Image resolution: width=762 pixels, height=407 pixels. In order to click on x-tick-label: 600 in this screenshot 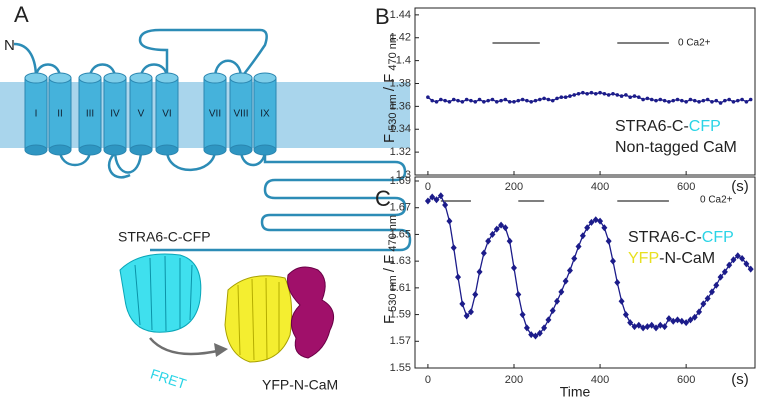, I will do `click(686, 380)`.